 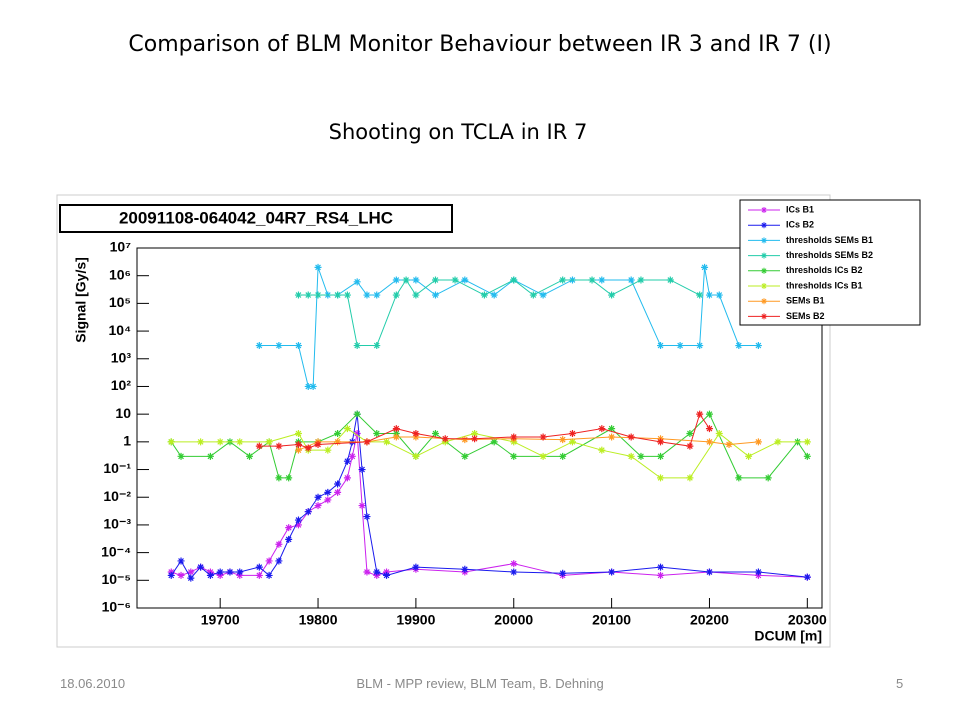 I want to click on legend-label: SEMs B2, so click(x=805, y=316).